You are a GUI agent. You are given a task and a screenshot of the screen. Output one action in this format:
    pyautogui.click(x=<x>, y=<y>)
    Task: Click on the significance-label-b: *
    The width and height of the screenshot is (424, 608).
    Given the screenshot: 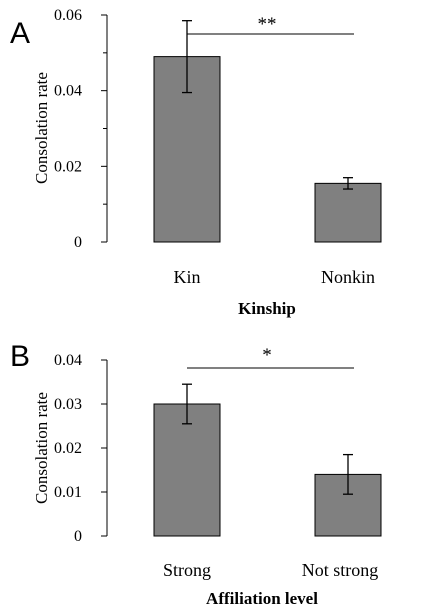 What is the action you would take?
    pyautogui.click(x=267, y=355)
    